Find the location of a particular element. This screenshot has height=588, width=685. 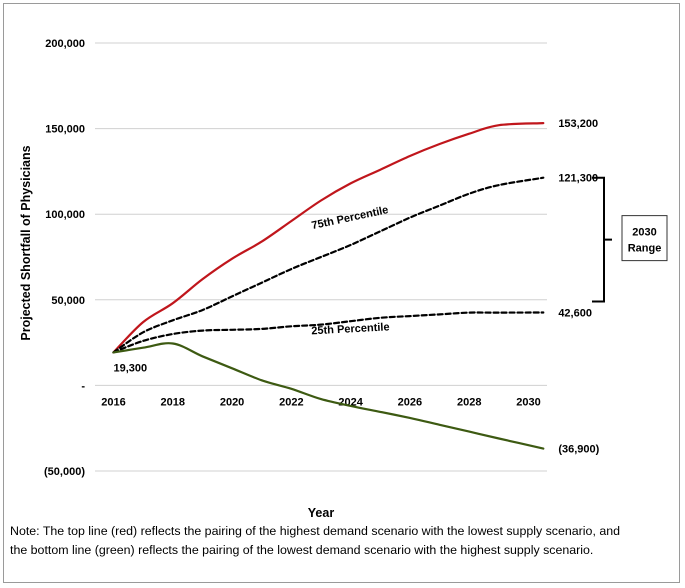

start-label-19300: 19,300 is located at coordinates (131, 368).